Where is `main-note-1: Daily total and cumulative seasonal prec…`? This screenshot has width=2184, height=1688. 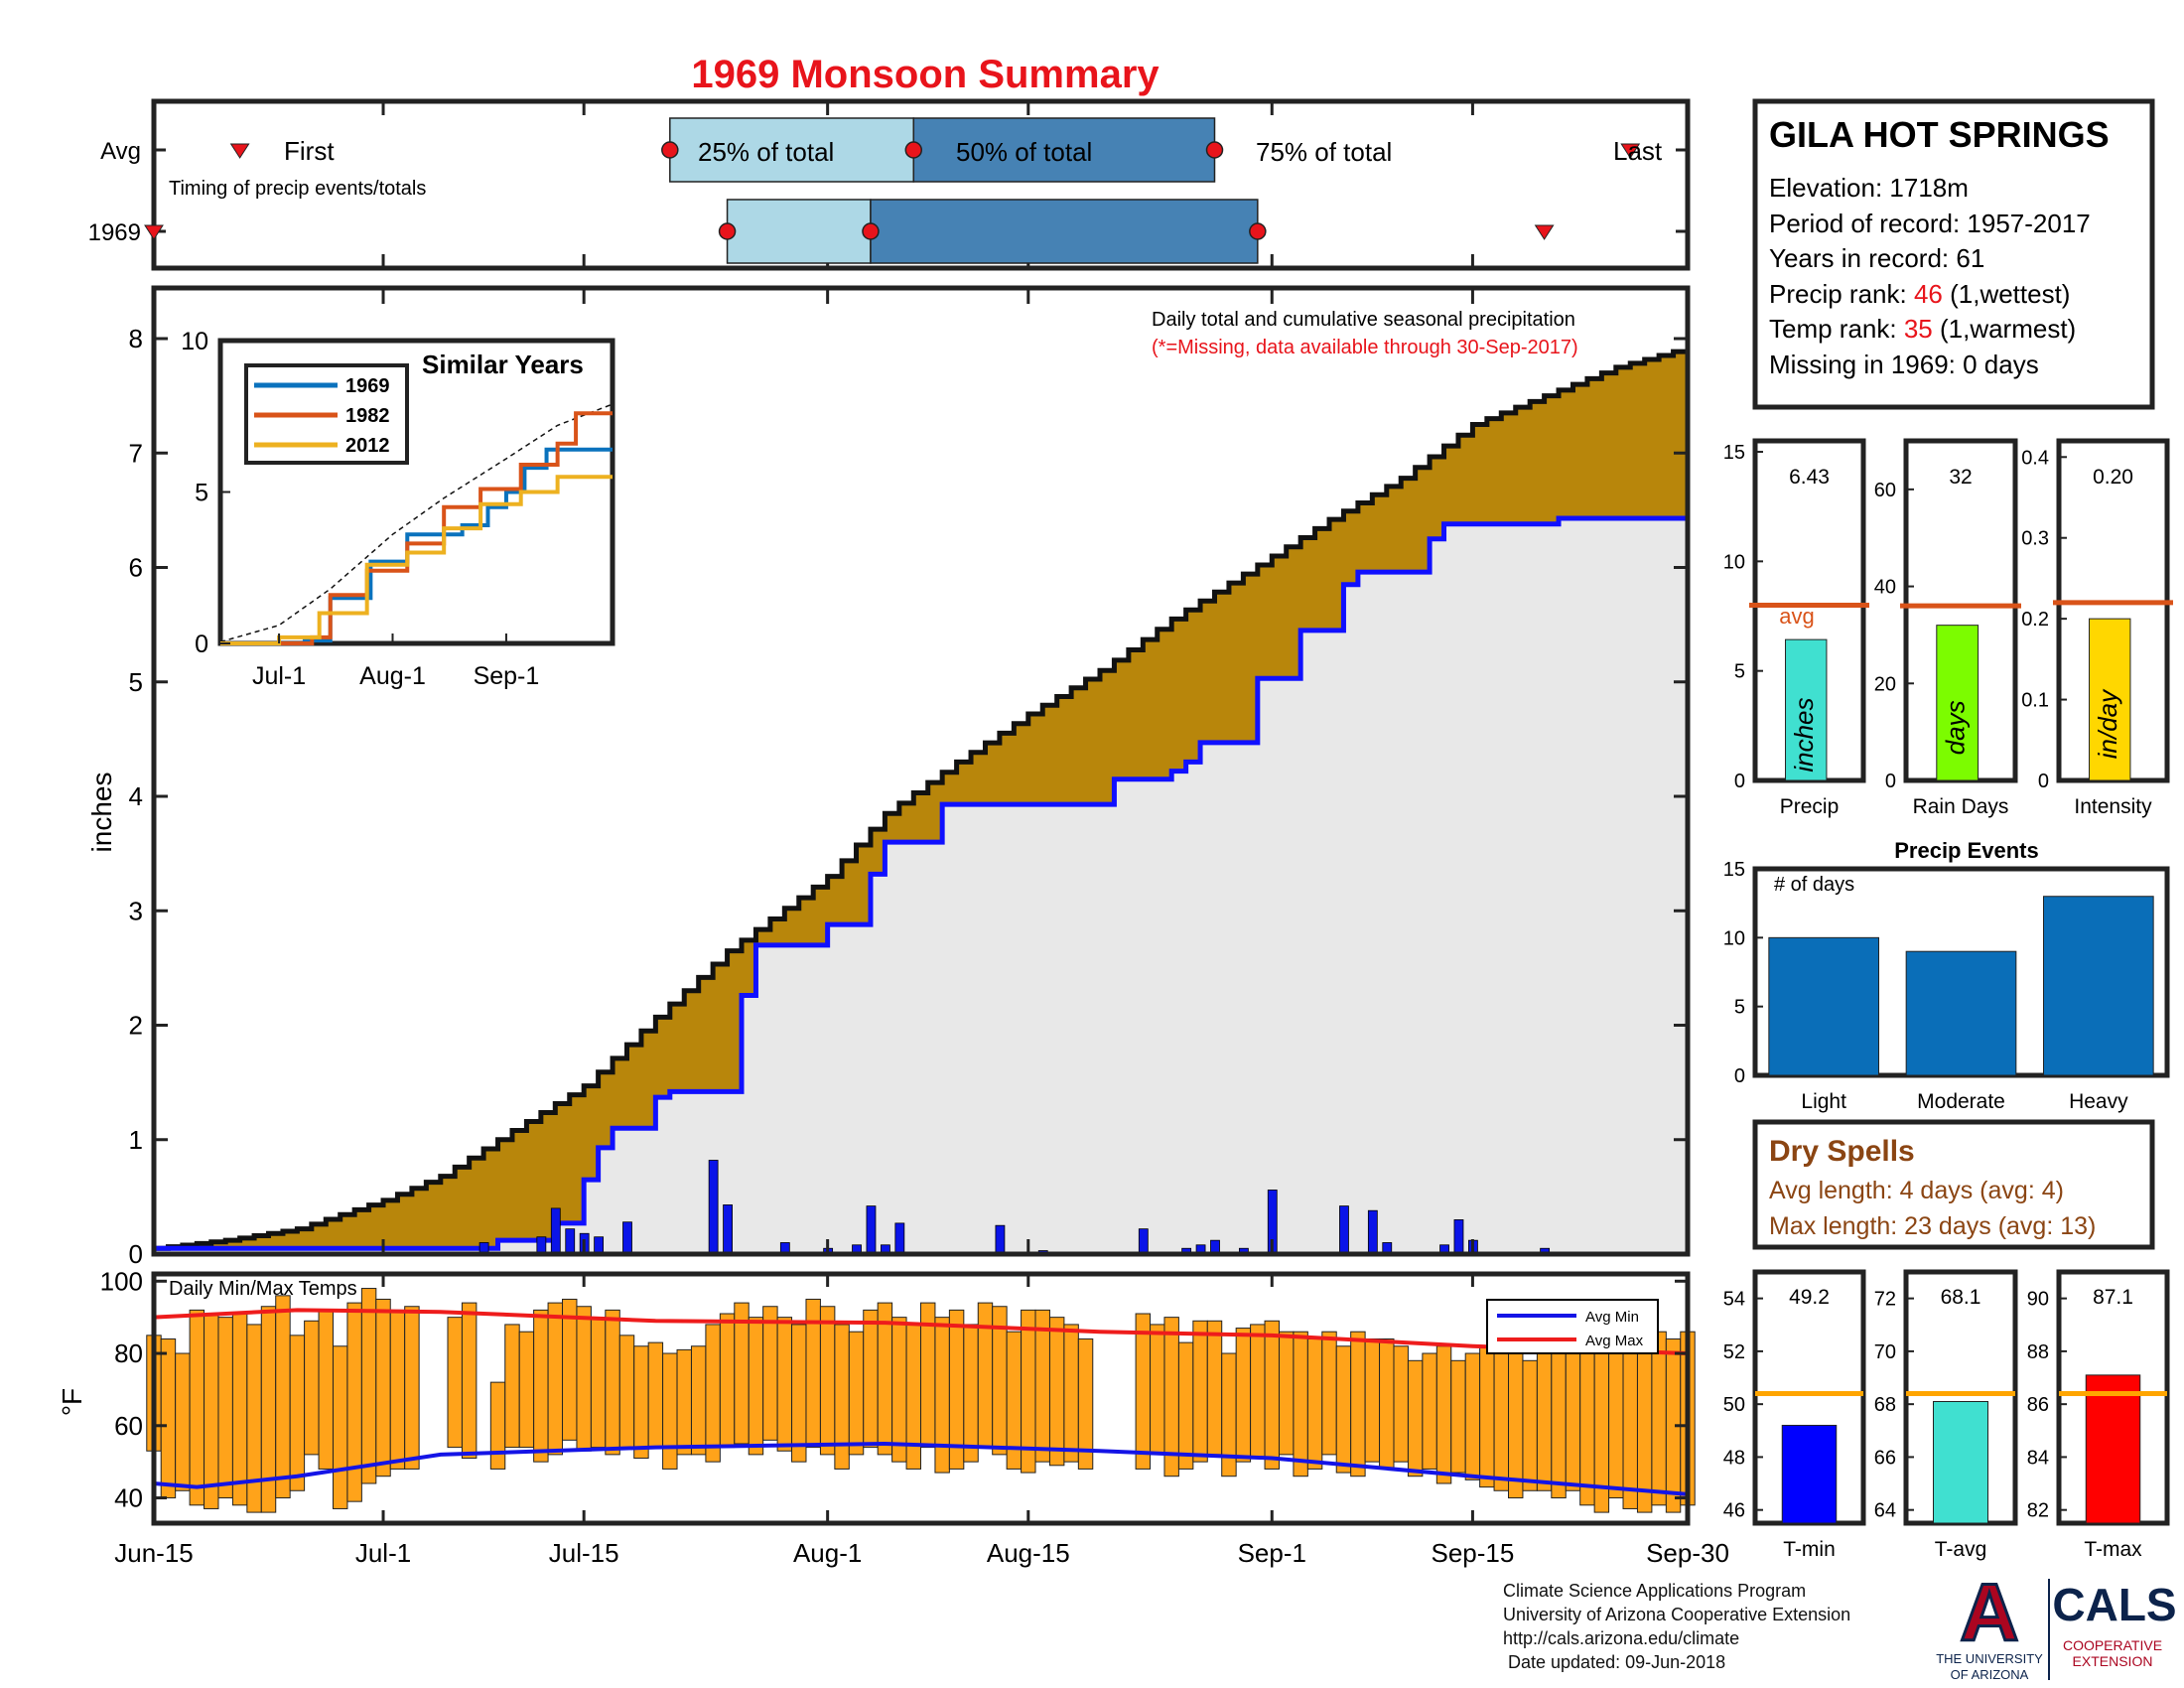 main-note-1: Daily total and cumulative seasonal prec… is located at coordinates (1363, 320).